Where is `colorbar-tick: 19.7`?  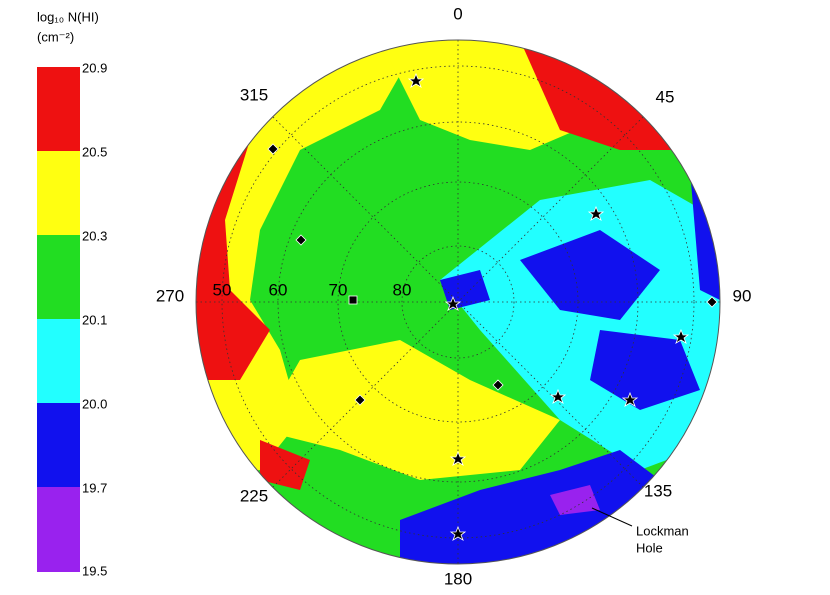 colorbar-tick: 19.7 is located at coordinates (94, 487).